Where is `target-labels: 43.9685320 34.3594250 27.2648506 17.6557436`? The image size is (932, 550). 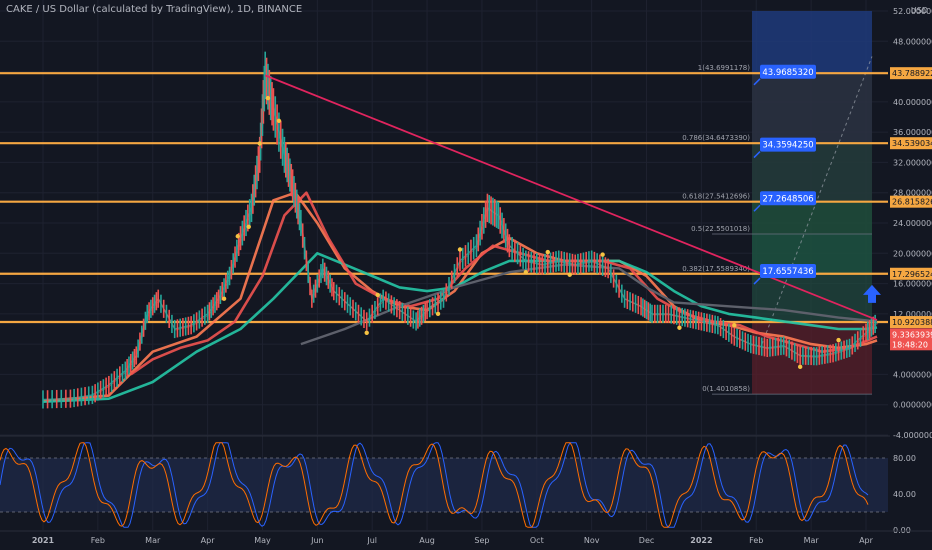 target-labels: 43.9685320 34.3594250 27.2648506 17.6557436 is located at coordinates (784, 174).